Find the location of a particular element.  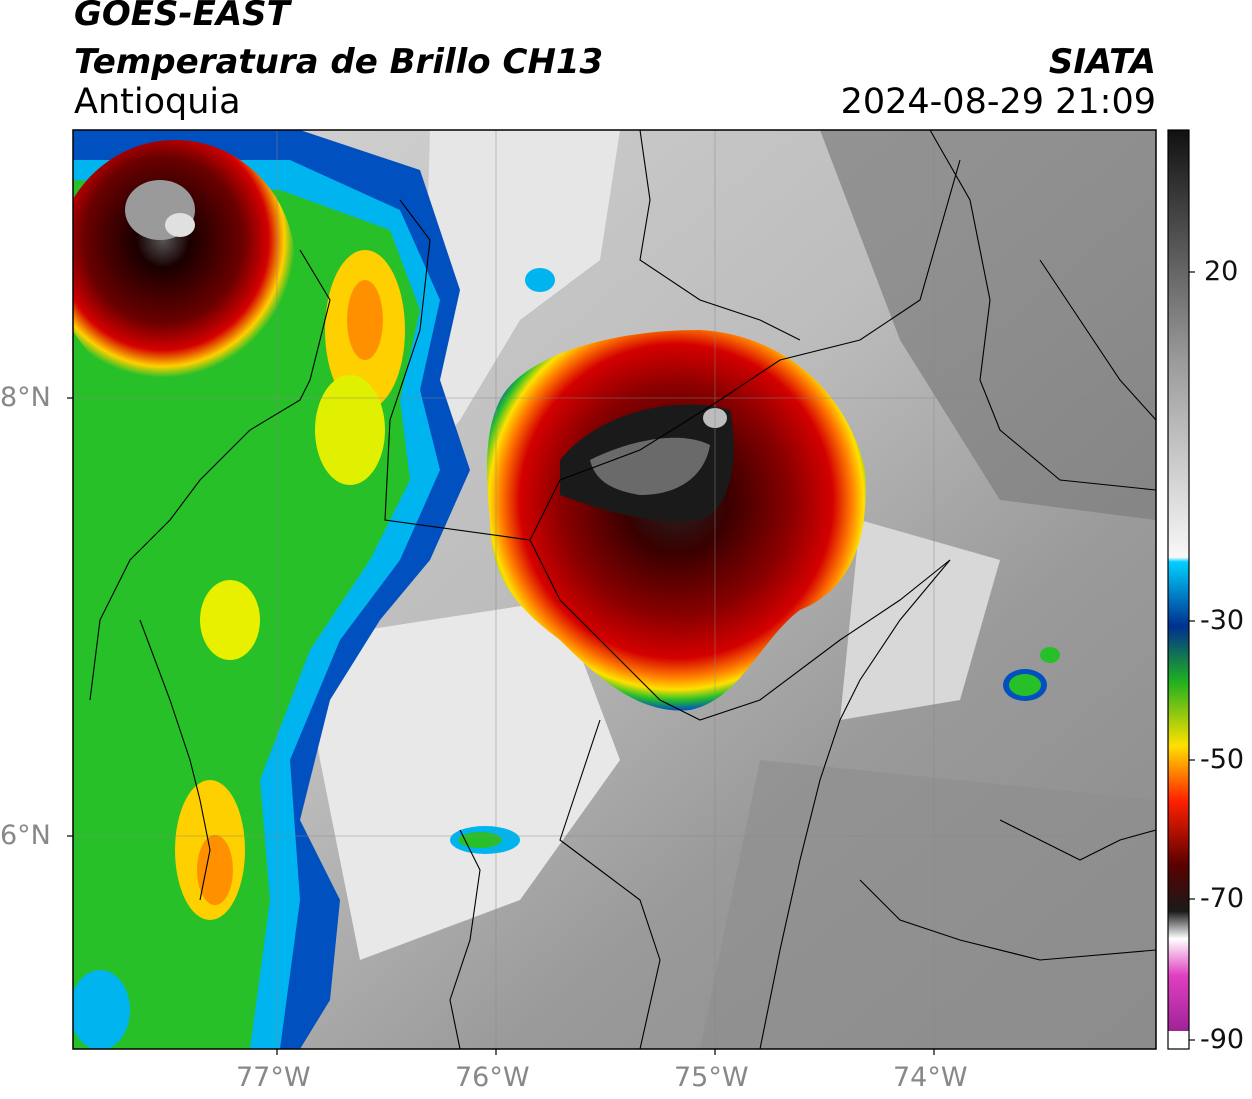

colorbar-label-minus70: -70 is located at coordinates (1222, 898).